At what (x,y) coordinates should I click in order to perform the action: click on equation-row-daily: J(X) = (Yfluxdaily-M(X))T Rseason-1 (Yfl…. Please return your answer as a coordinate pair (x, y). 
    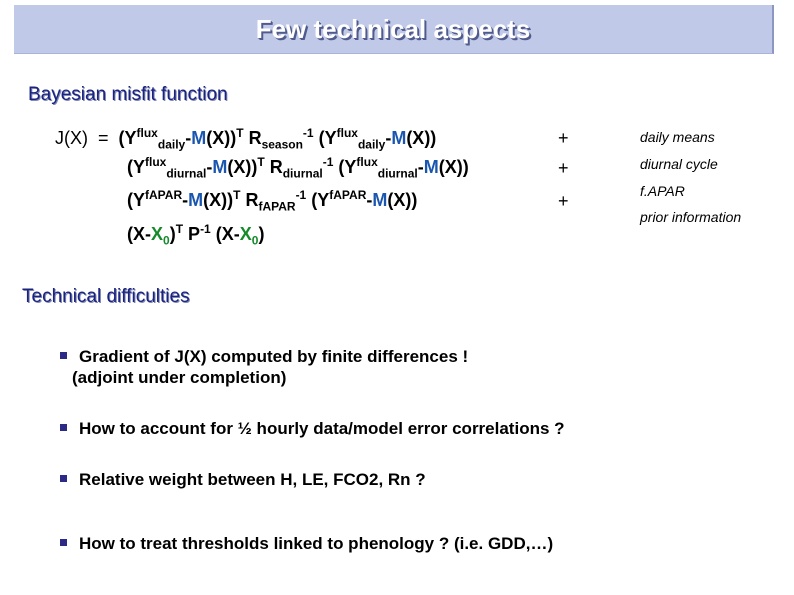
    Looking at the image, I should click on (246, 139).